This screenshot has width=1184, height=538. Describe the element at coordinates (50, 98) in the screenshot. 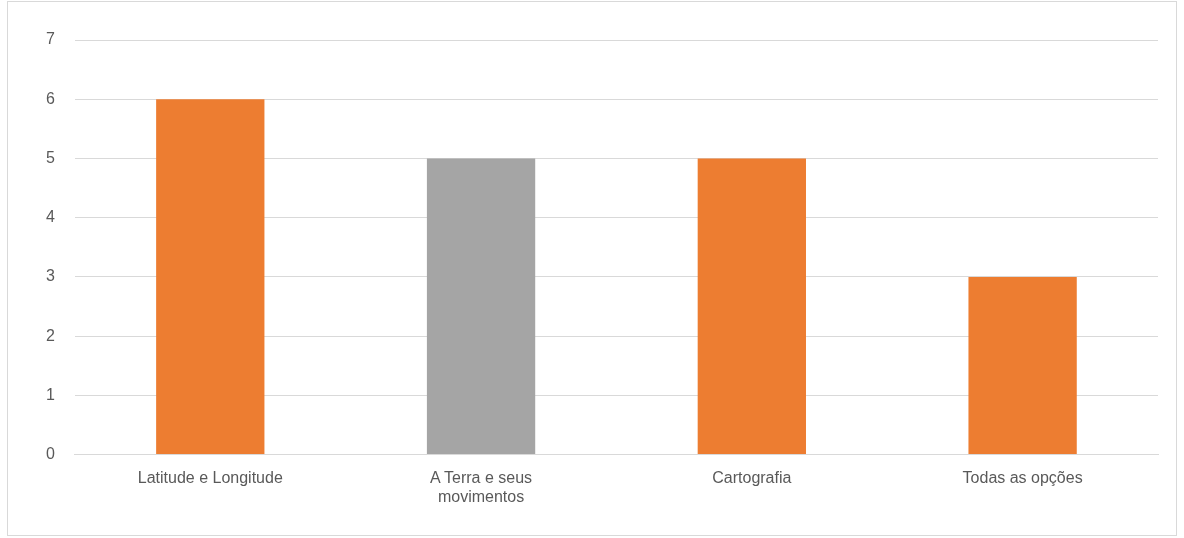

I see `y-tick-label: 6` at that location.